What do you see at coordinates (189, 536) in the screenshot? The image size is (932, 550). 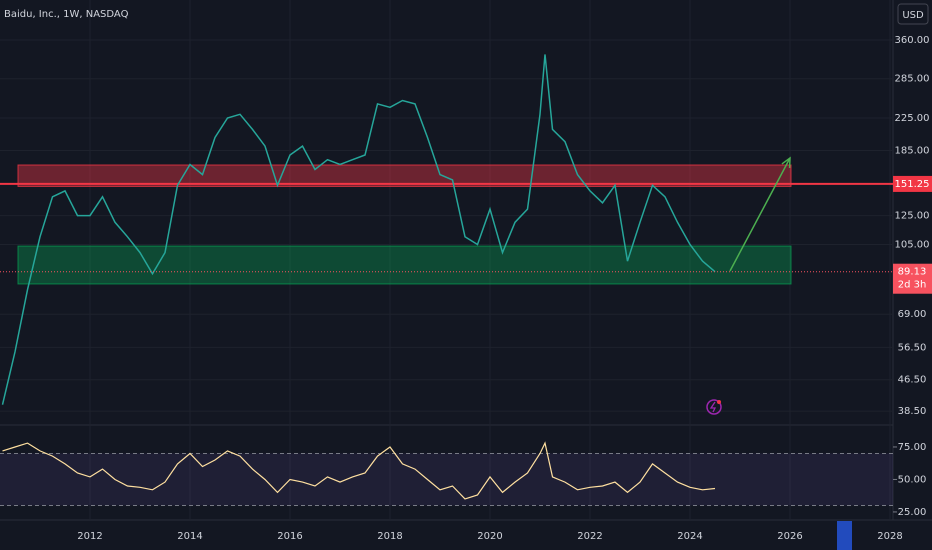 I see `x-tick-label: 2014` at bounding box center [189, 536].